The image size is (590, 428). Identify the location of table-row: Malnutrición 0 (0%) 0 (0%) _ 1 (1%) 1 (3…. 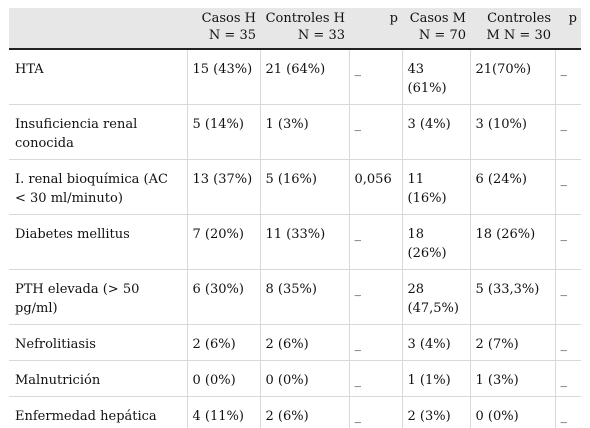
(295, 379).